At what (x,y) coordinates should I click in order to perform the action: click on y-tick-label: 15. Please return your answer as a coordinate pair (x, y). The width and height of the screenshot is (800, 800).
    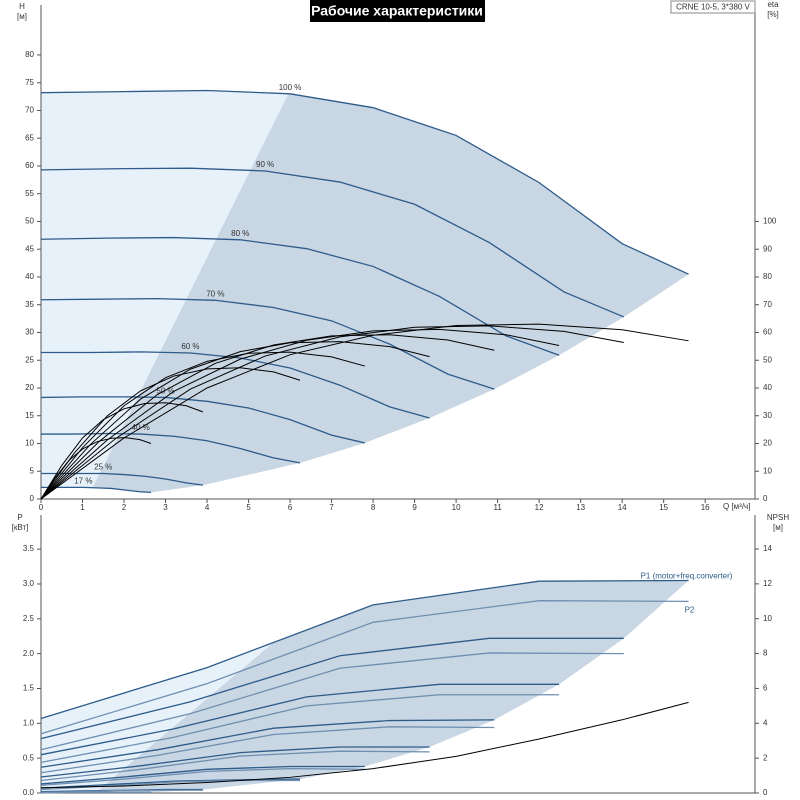
    Looking at the image, I should click on (29, 415).